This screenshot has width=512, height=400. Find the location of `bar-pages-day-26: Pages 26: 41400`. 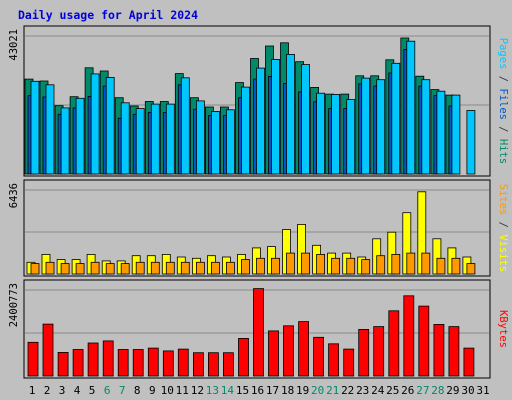

bar-pages-day-26: Pages 26: 41400 is located at coordinates (411, 107).